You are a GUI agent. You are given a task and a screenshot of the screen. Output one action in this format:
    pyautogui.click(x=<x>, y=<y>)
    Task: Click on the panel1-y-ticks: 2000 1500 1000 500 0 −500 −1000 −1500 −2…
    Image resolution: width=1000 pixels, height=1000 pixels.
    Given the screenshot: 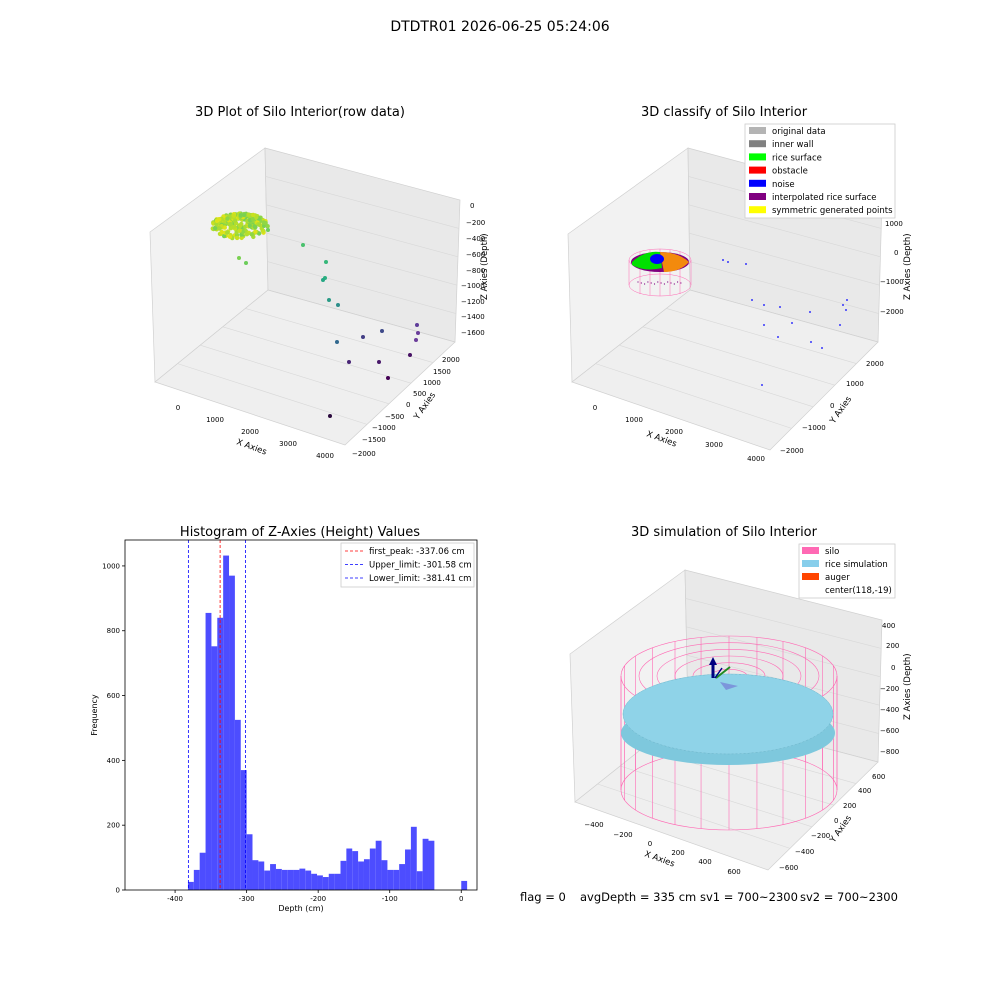 What is the action you would take?
    pyautogui.click(x=406, y=407)
    